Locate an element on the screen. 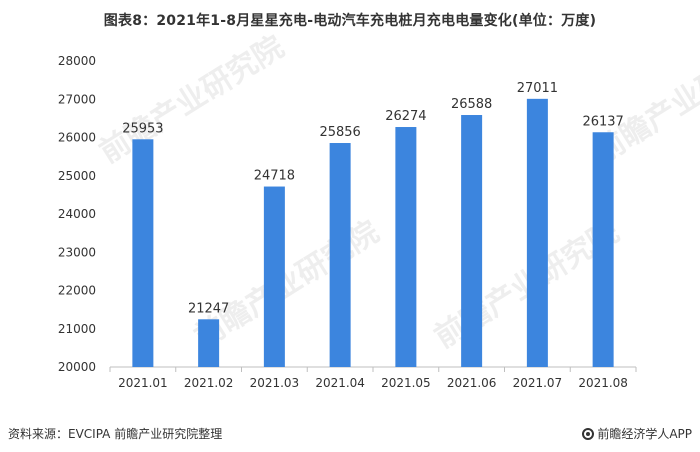 The height and width of the screenshot is (452, 700). data-label: 24718 is located at coordinates (274, 176).